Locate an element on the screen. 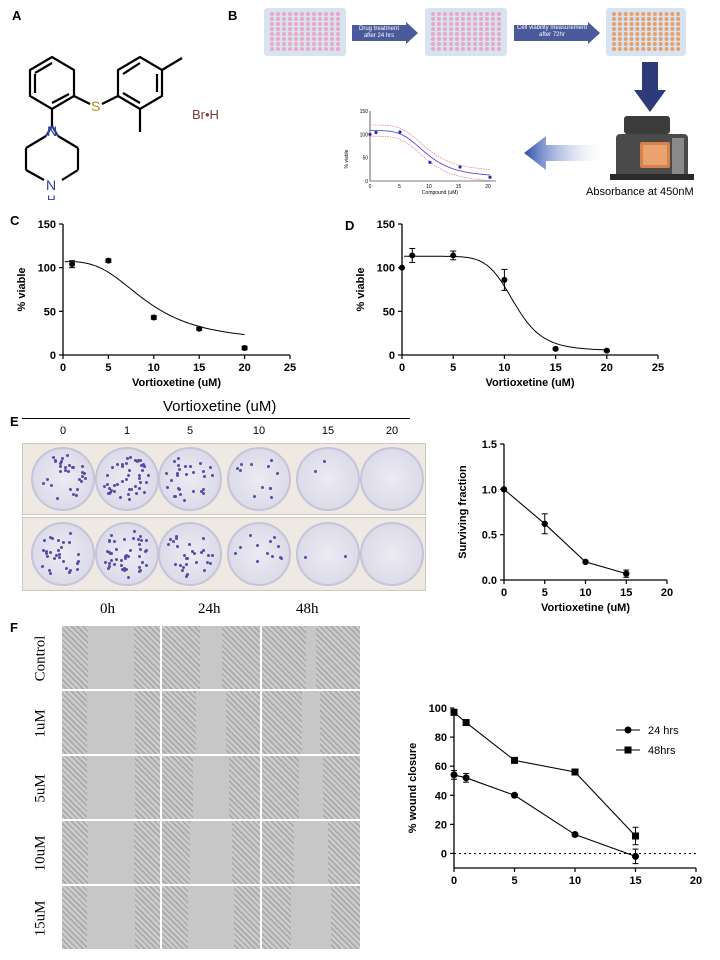 The width and height of the screenshot is (720, 960). y-tick-label: 80 is located at coordinates (441, 738).